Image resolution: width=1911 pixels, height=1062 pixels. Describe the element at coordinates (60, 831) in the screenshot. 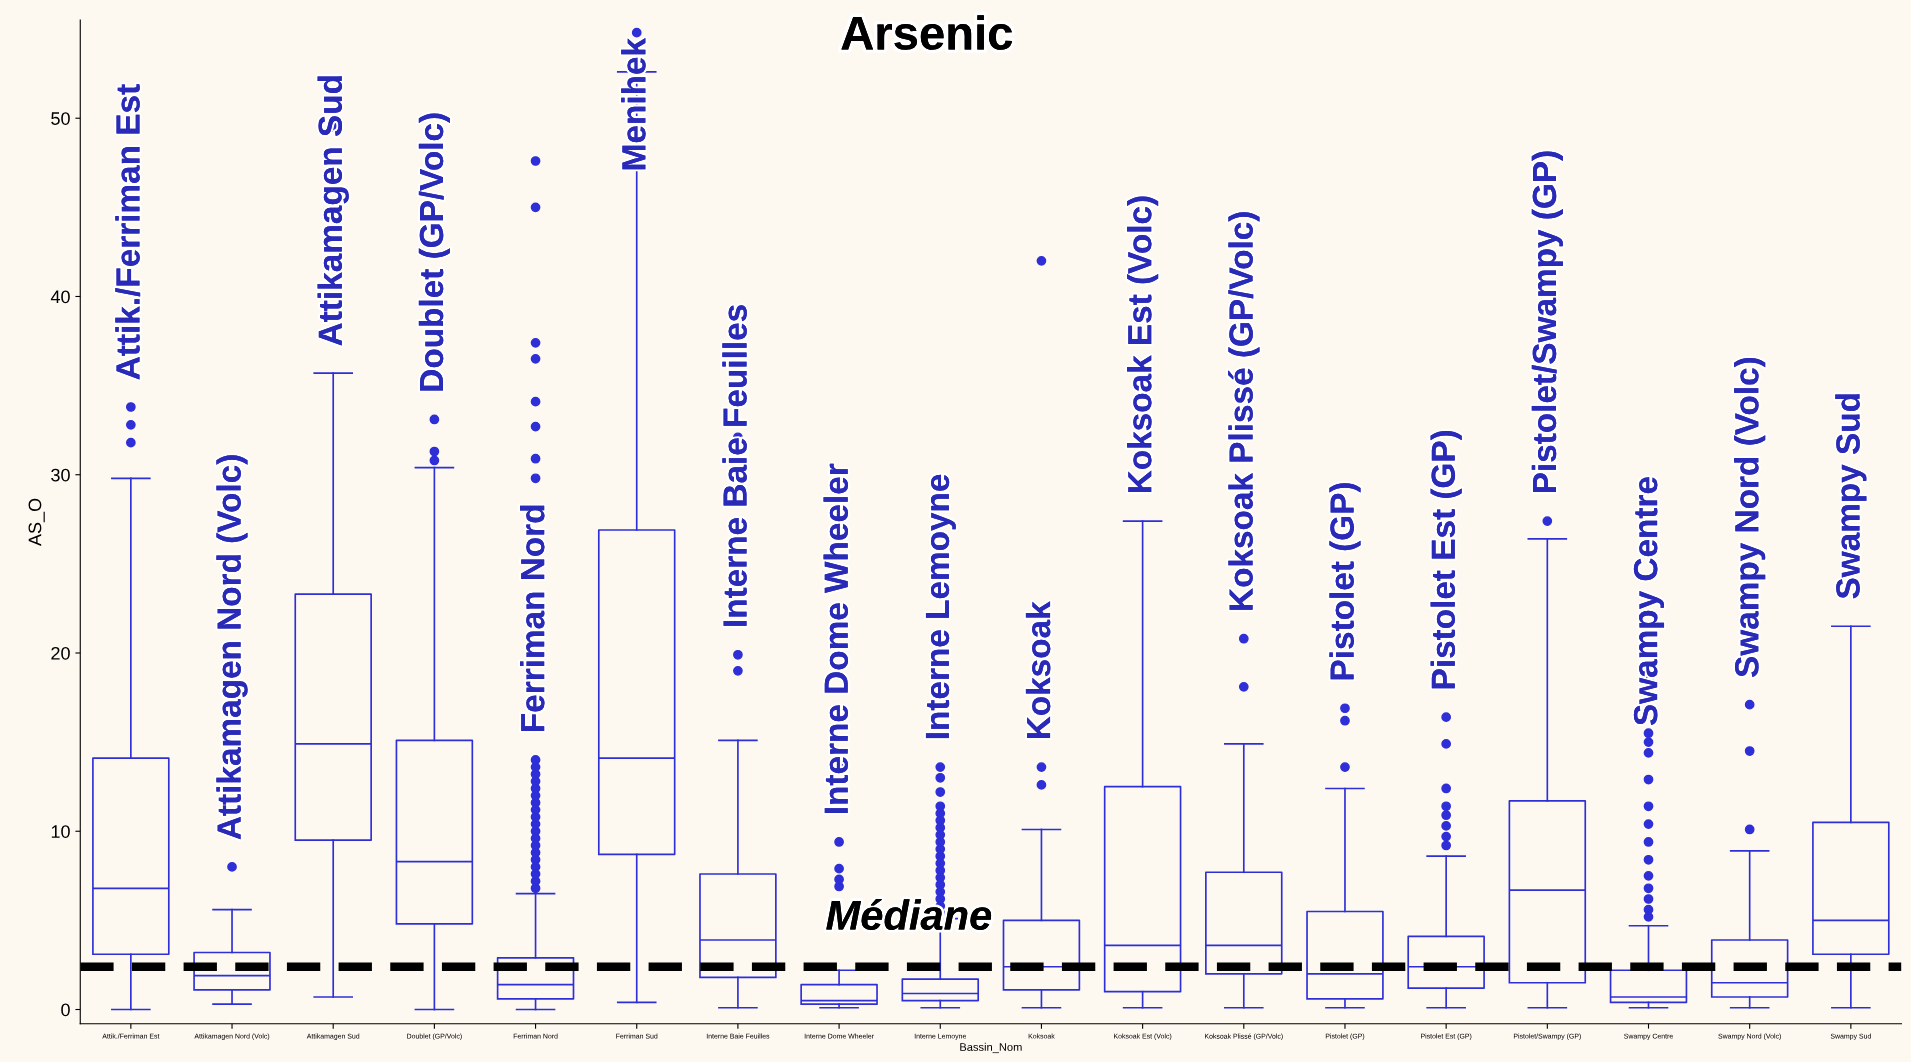

I see `y-tick-label: 10` at that location.